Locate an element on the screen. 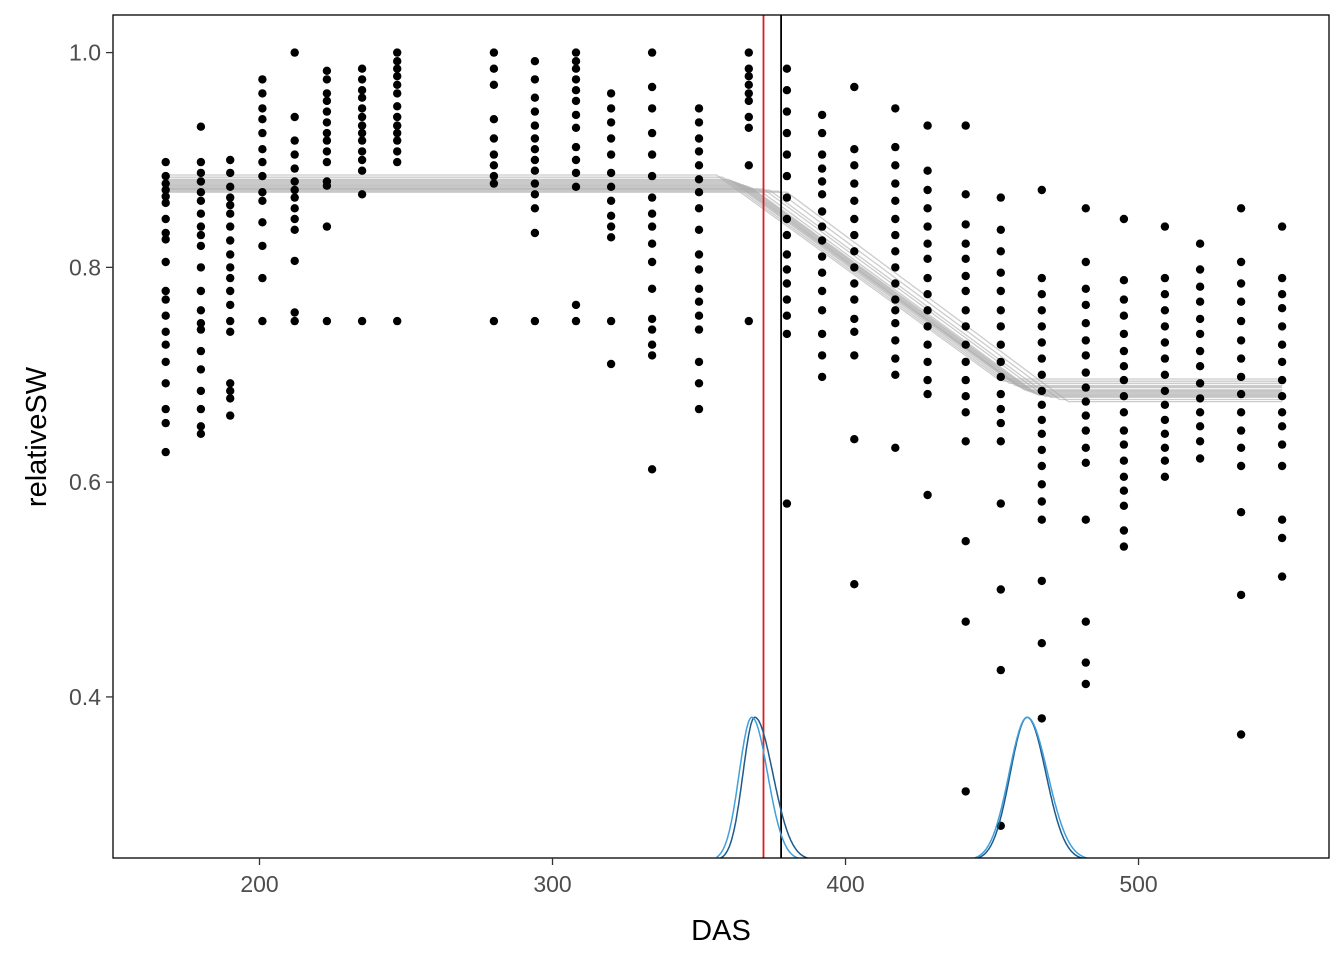 The height and width of the screenshot is (960, 1344). x-axis: 200 300 400 500 is located at coordinates (699, 877).